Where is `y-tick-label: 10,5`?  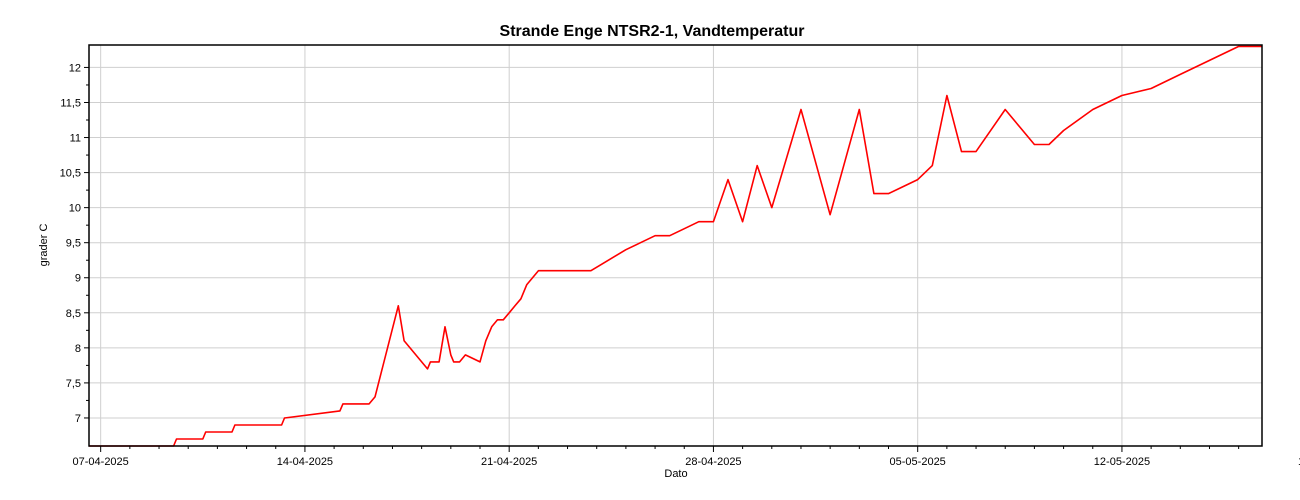 y-tick-label: 10,5 is located at coordinates (70, 174).